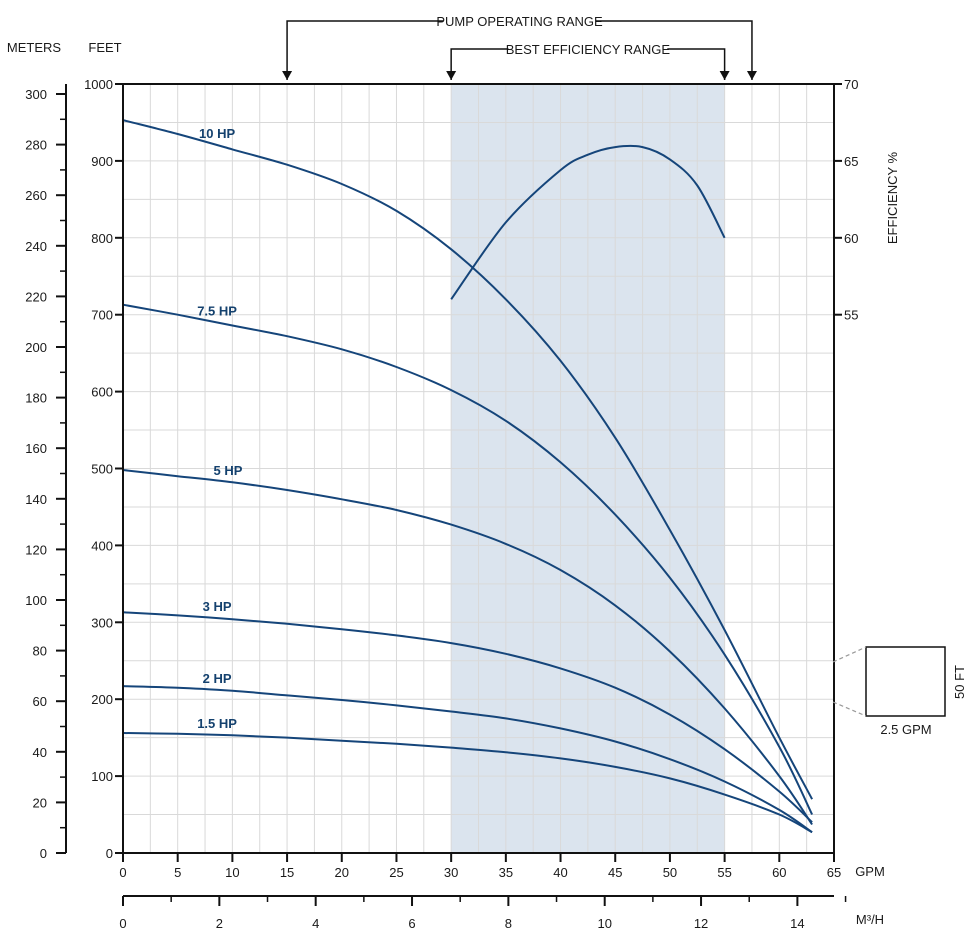  Describe the element at coordinates (849, 654) in the screenshot. I see `scale-legend-leader-top` at that location.